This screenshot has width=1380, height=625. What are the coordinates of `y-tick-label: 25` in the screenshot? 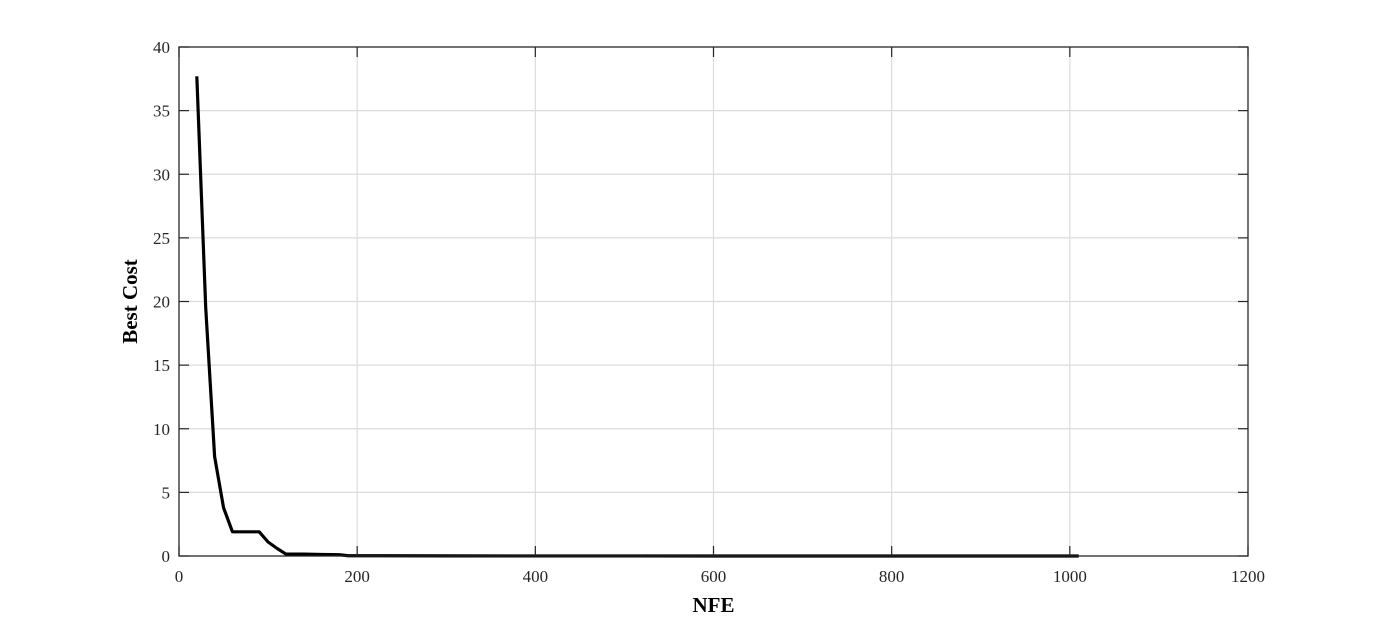 It's located at (161, 238).